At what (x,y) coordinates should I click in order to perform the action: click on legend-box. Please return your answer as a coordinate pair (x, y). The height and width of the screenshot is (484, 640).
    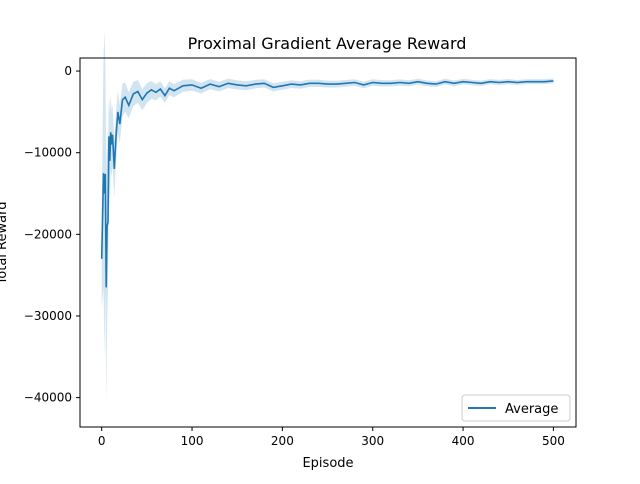
    Looking at the image, I should click on (516, 408).